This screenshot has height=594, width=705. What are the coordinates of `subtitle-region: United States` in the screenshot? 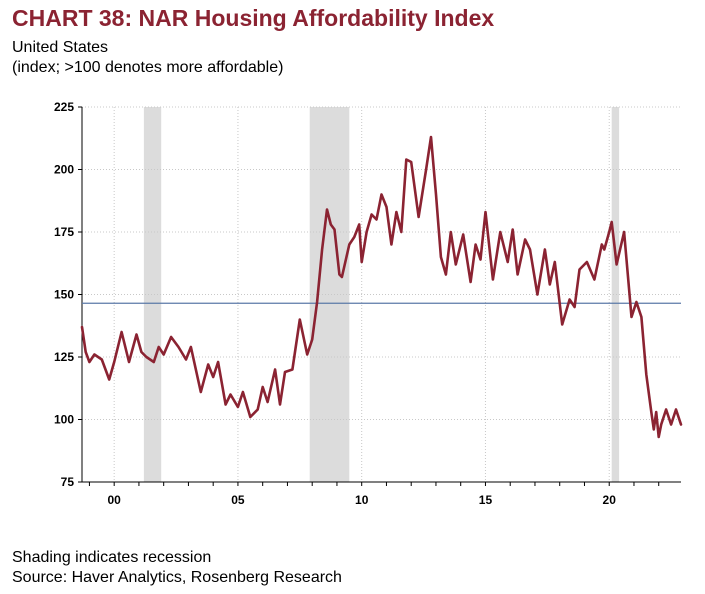 It's located at (60, 47).